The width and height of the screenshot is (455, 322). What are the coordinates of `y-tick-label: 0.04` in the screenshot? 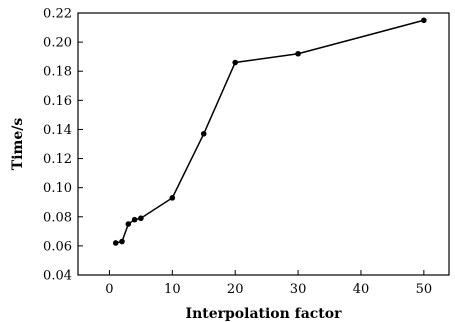 It's located at (57, 276).